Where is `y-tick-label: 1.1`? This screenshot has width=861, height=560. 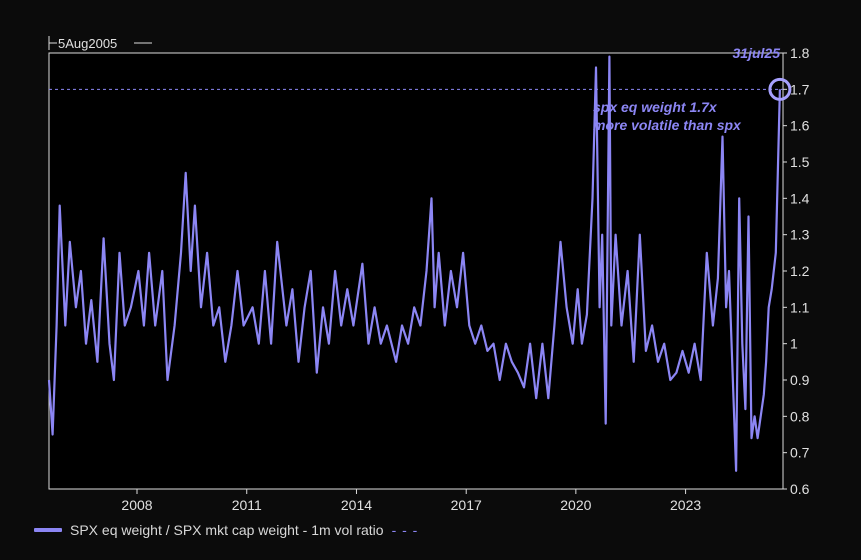
y-tick-label: 1.1 is located at coordinates (800, 307).